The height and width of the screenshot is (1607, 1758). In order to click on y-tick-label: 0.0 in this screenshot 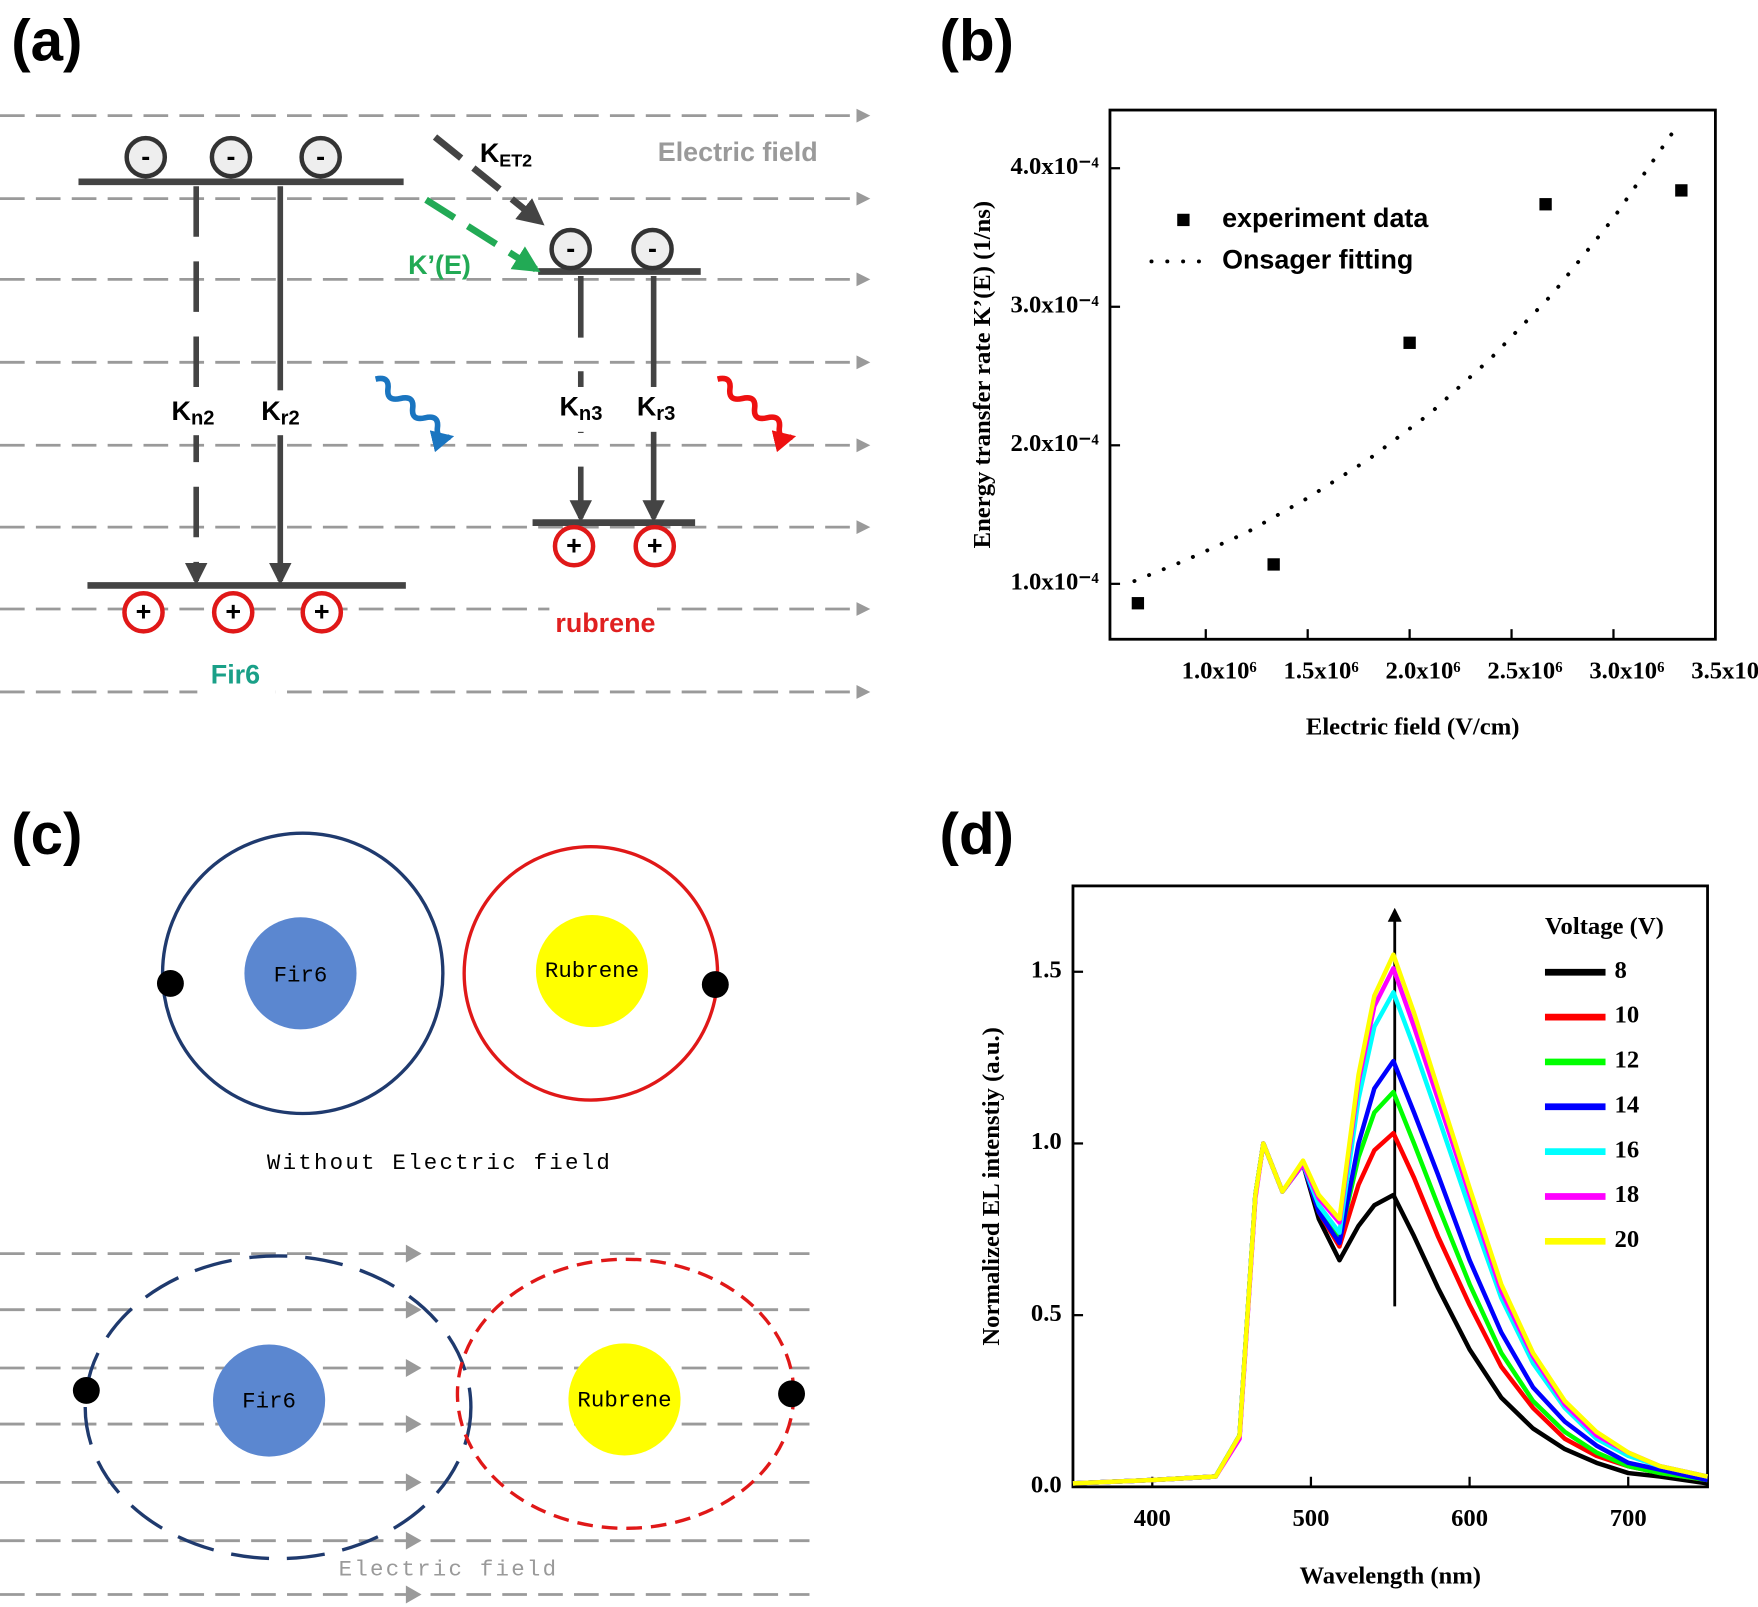, I will do `click(1046, 1485)`.